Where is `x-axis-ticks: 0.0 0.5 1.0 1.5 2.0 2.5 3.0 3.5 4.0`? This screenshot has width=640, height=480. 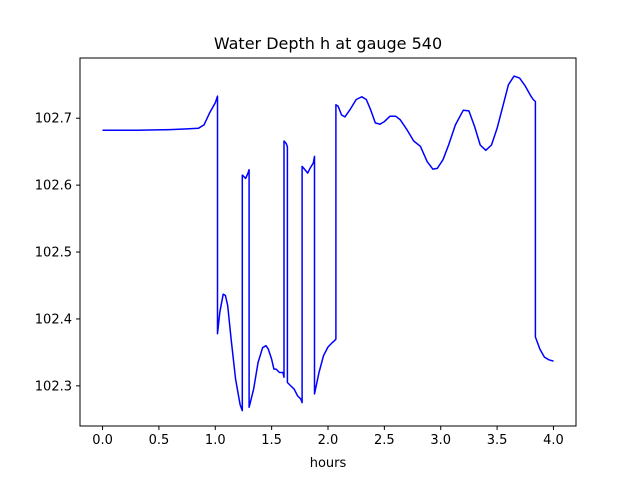 x-axis-ticks: 0.0 0.5 1.0 1.5 2.0 2.5 3.0 3.5 4.0 is located at coordinates (328, 437).